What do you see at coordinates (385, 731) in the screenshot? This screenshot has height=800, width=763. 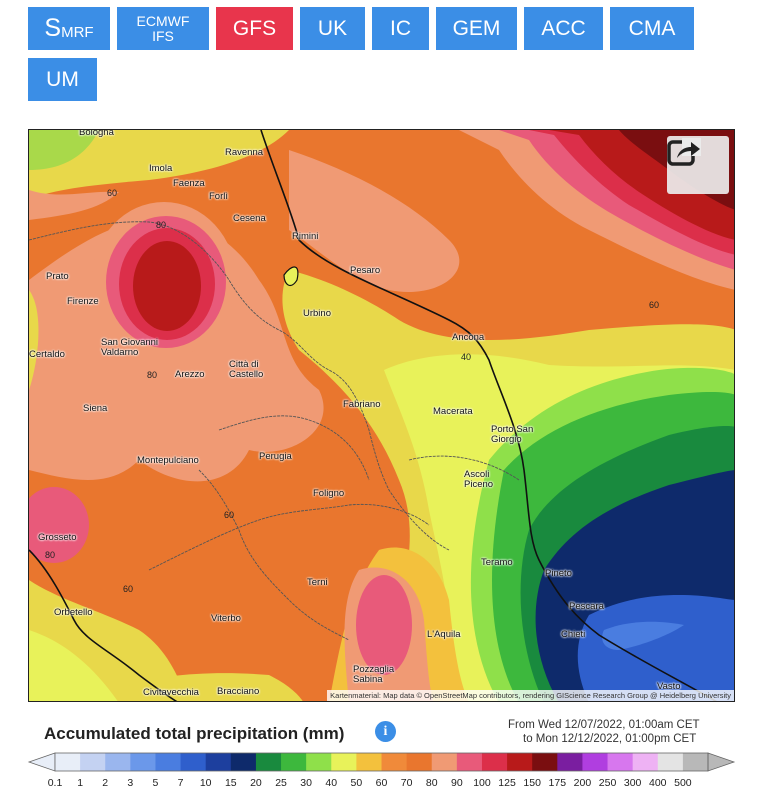 I see `info-icon: i` at bounding box center [385, 731].